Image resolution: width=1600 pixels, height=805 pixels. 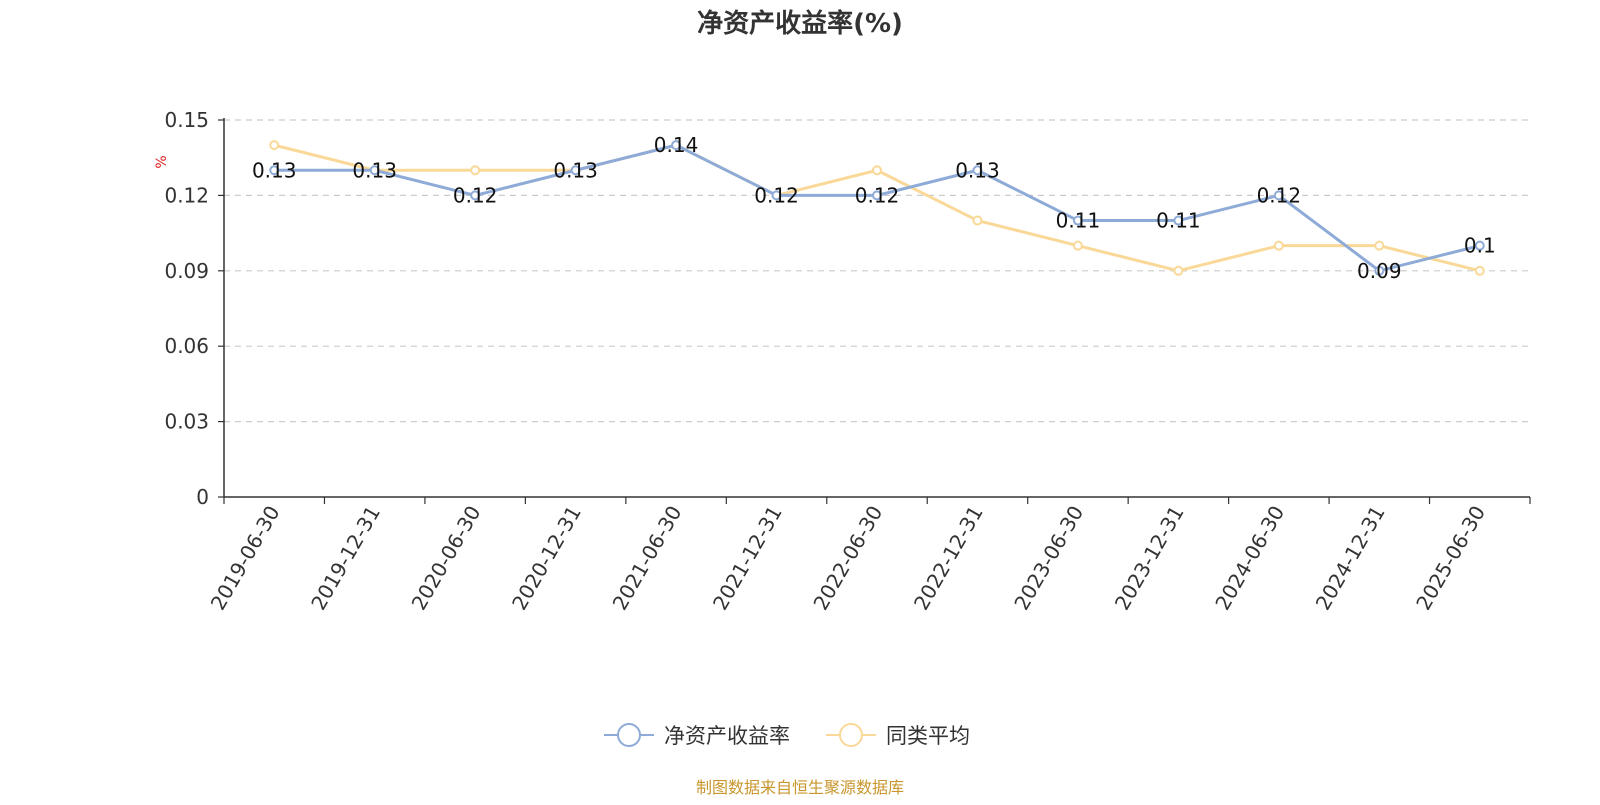 I want to click on y-tick-label: 0.09, so click(x=186, y=271).